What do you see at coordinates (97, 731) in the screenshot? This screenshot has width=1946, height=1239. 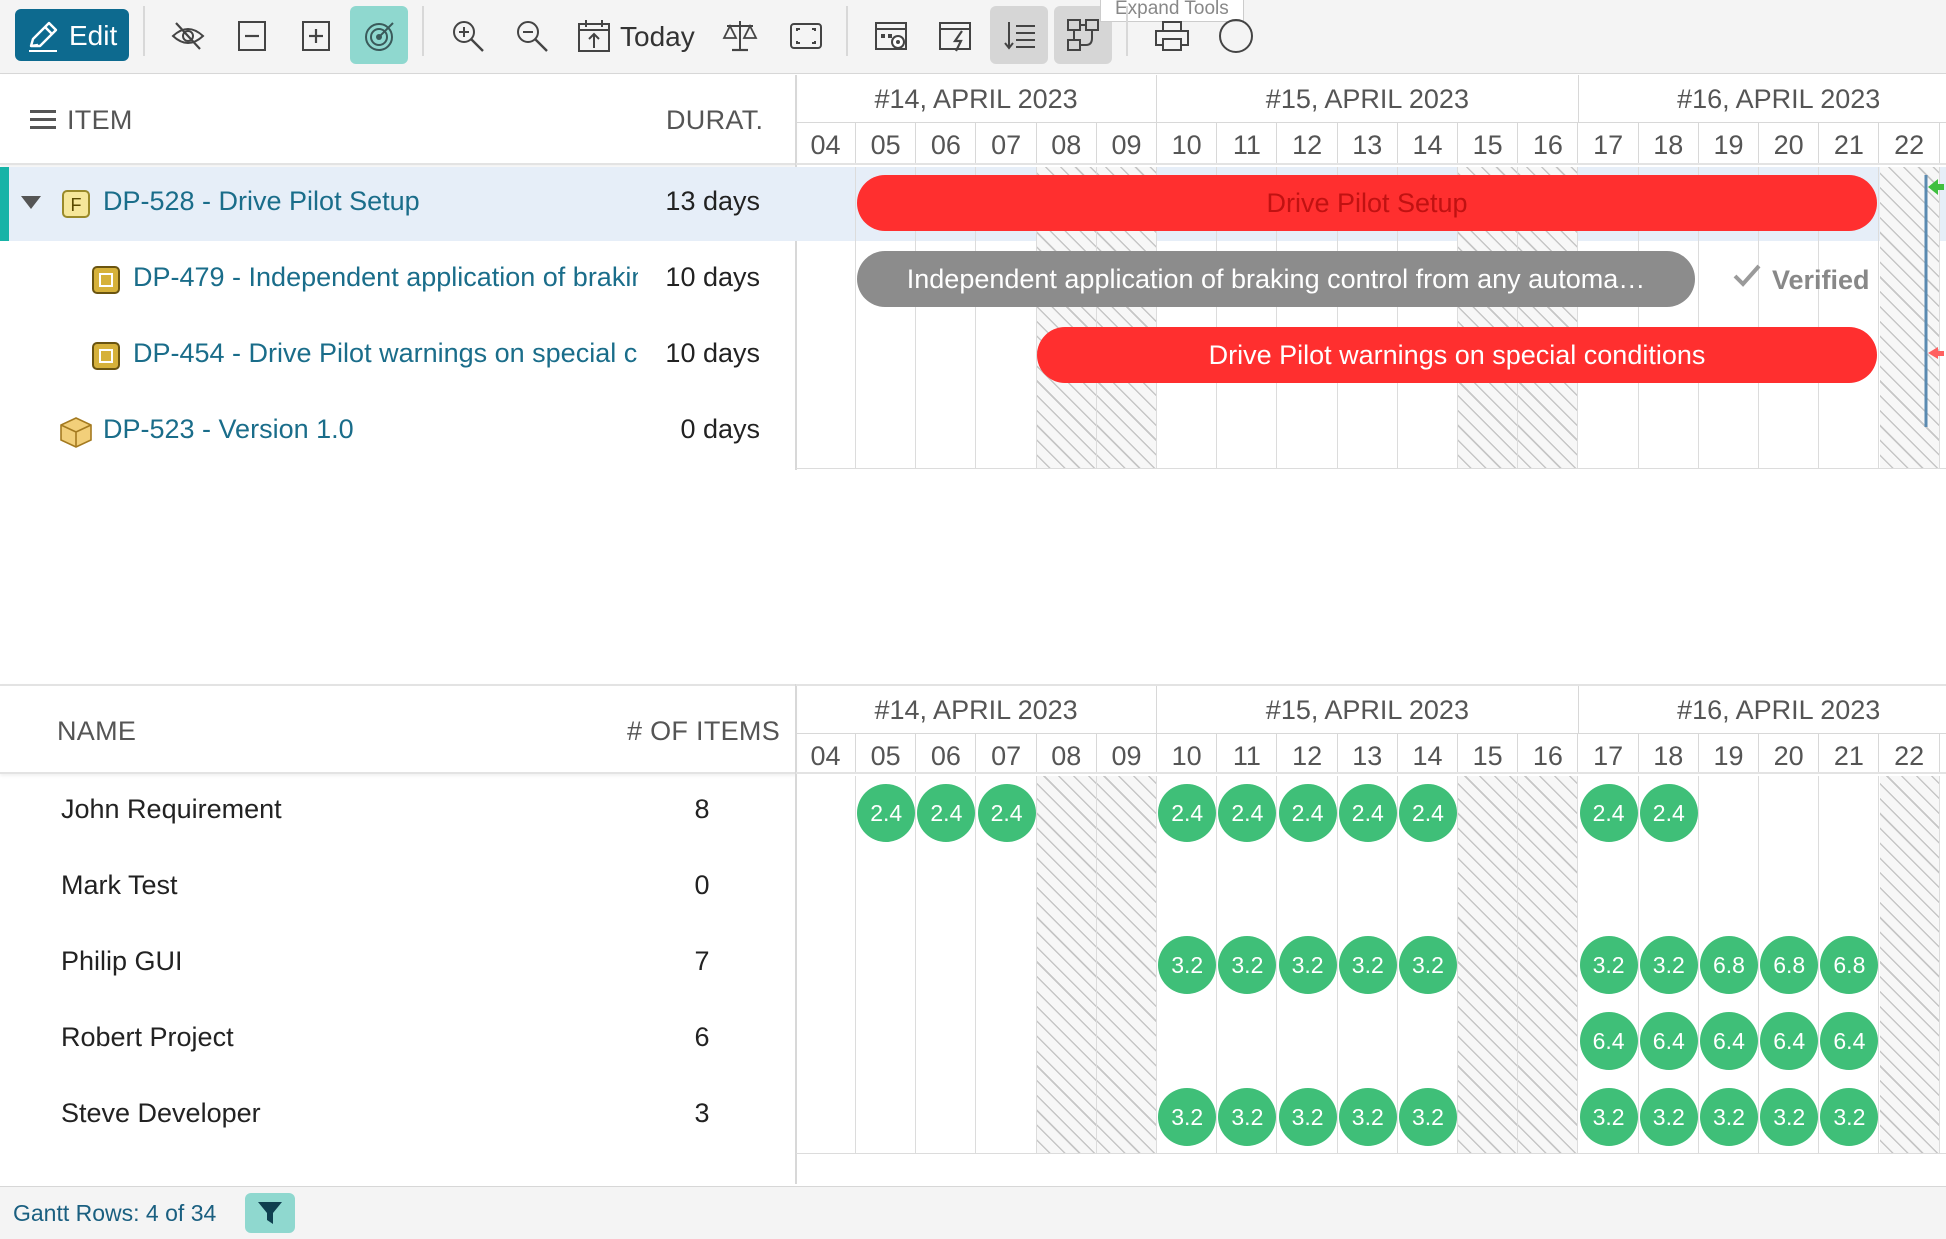 I see `name-column-header: NAME` at bounding box center [97, 731].